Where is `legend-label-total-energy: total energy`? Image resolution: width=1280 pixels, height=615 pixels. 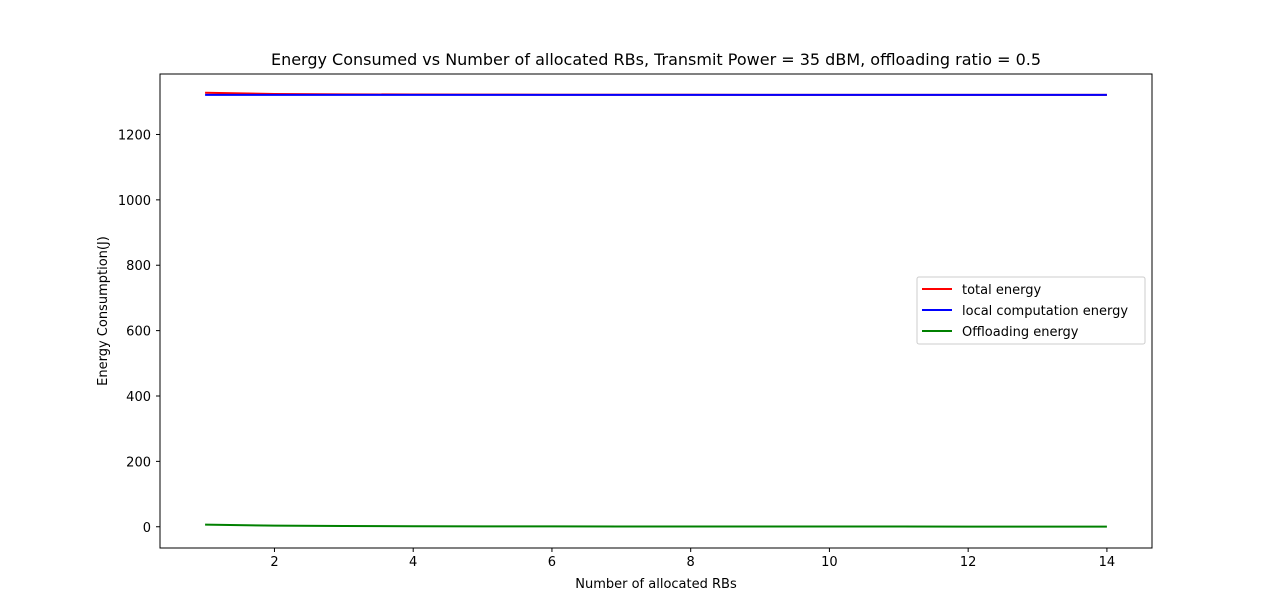 legend-label-total-energy: total energy is located at coordinates (1001, 290).